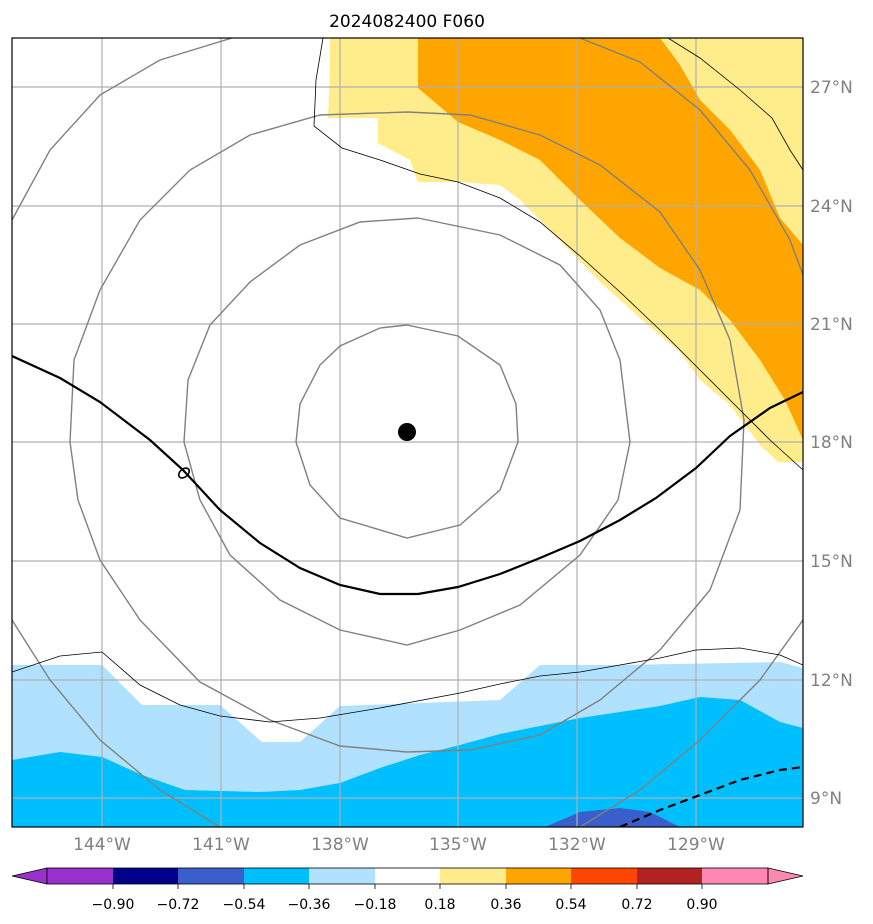 The width and height of the screenshot is (873, 924). What do you see at coordinates (612, 817) in the screenshot?
I see `negative-anomaly-strong-region` at bounding box center [612, 817].